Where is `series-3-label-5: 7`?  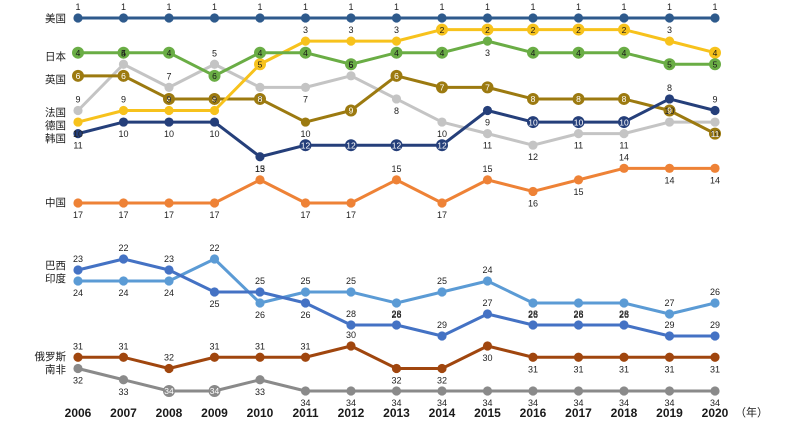 series-3-label-5: 7 is located at coordinates (305, 99).